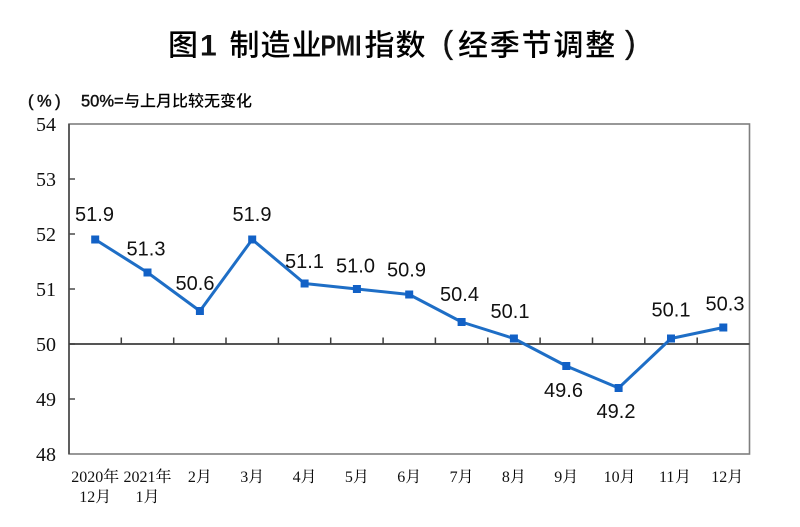 Image resolution: width=800 pixels, height=527 pixels. What do you see at coordinates (87, 477) in the screenshot?
I see `svg-text: 2020` at bounding box center [87, 477].